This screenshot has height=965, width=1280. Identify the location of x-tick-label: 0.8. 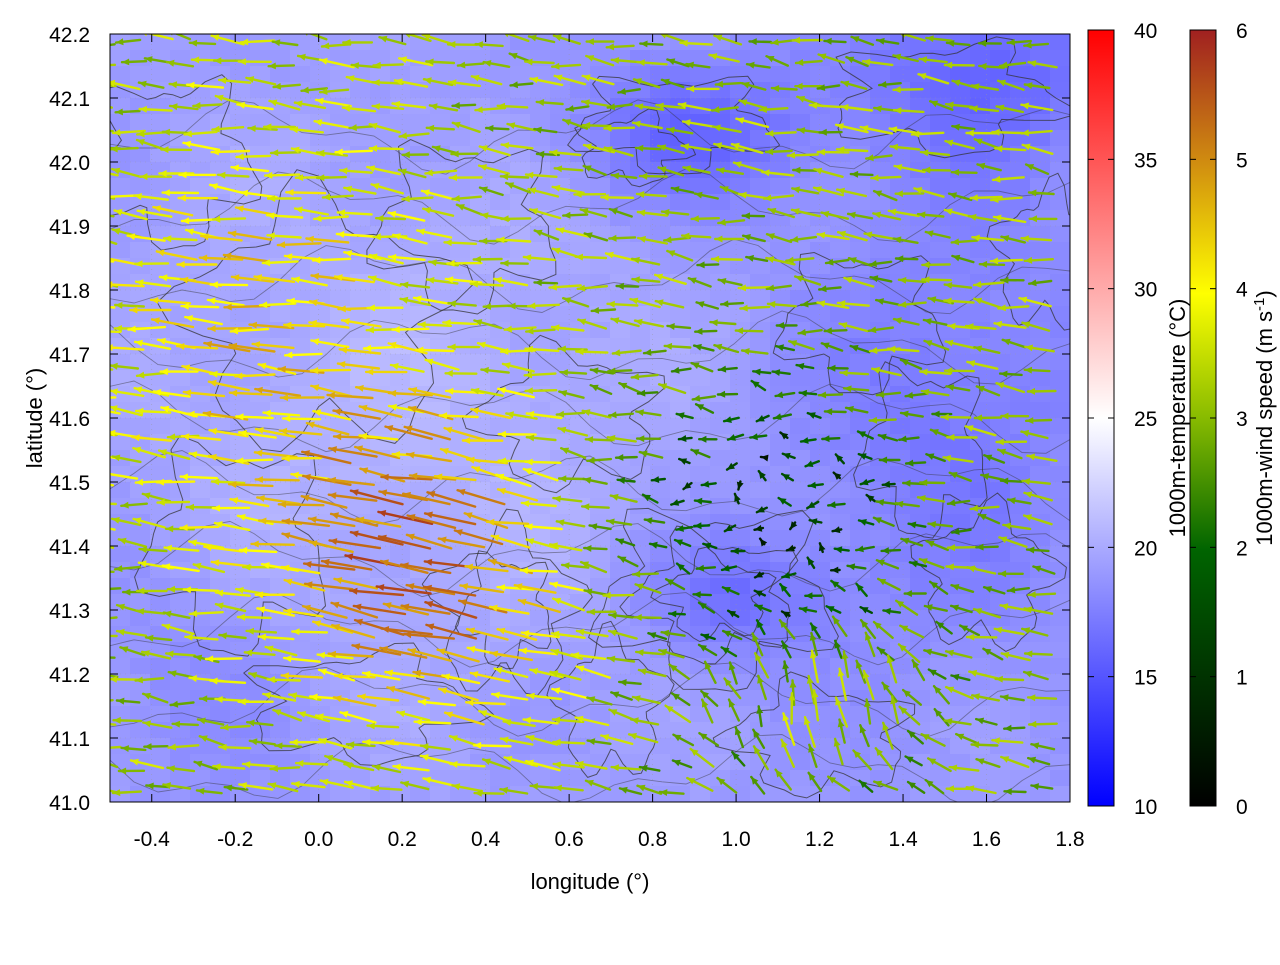
(652, 839).